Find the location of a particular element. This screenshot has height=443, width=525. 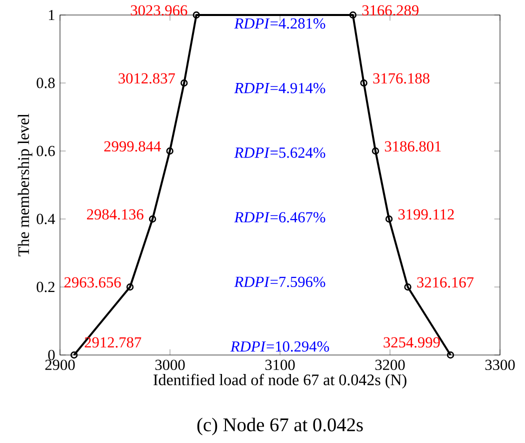

y-tick-label: 0 is located at coordinates (51, 355).